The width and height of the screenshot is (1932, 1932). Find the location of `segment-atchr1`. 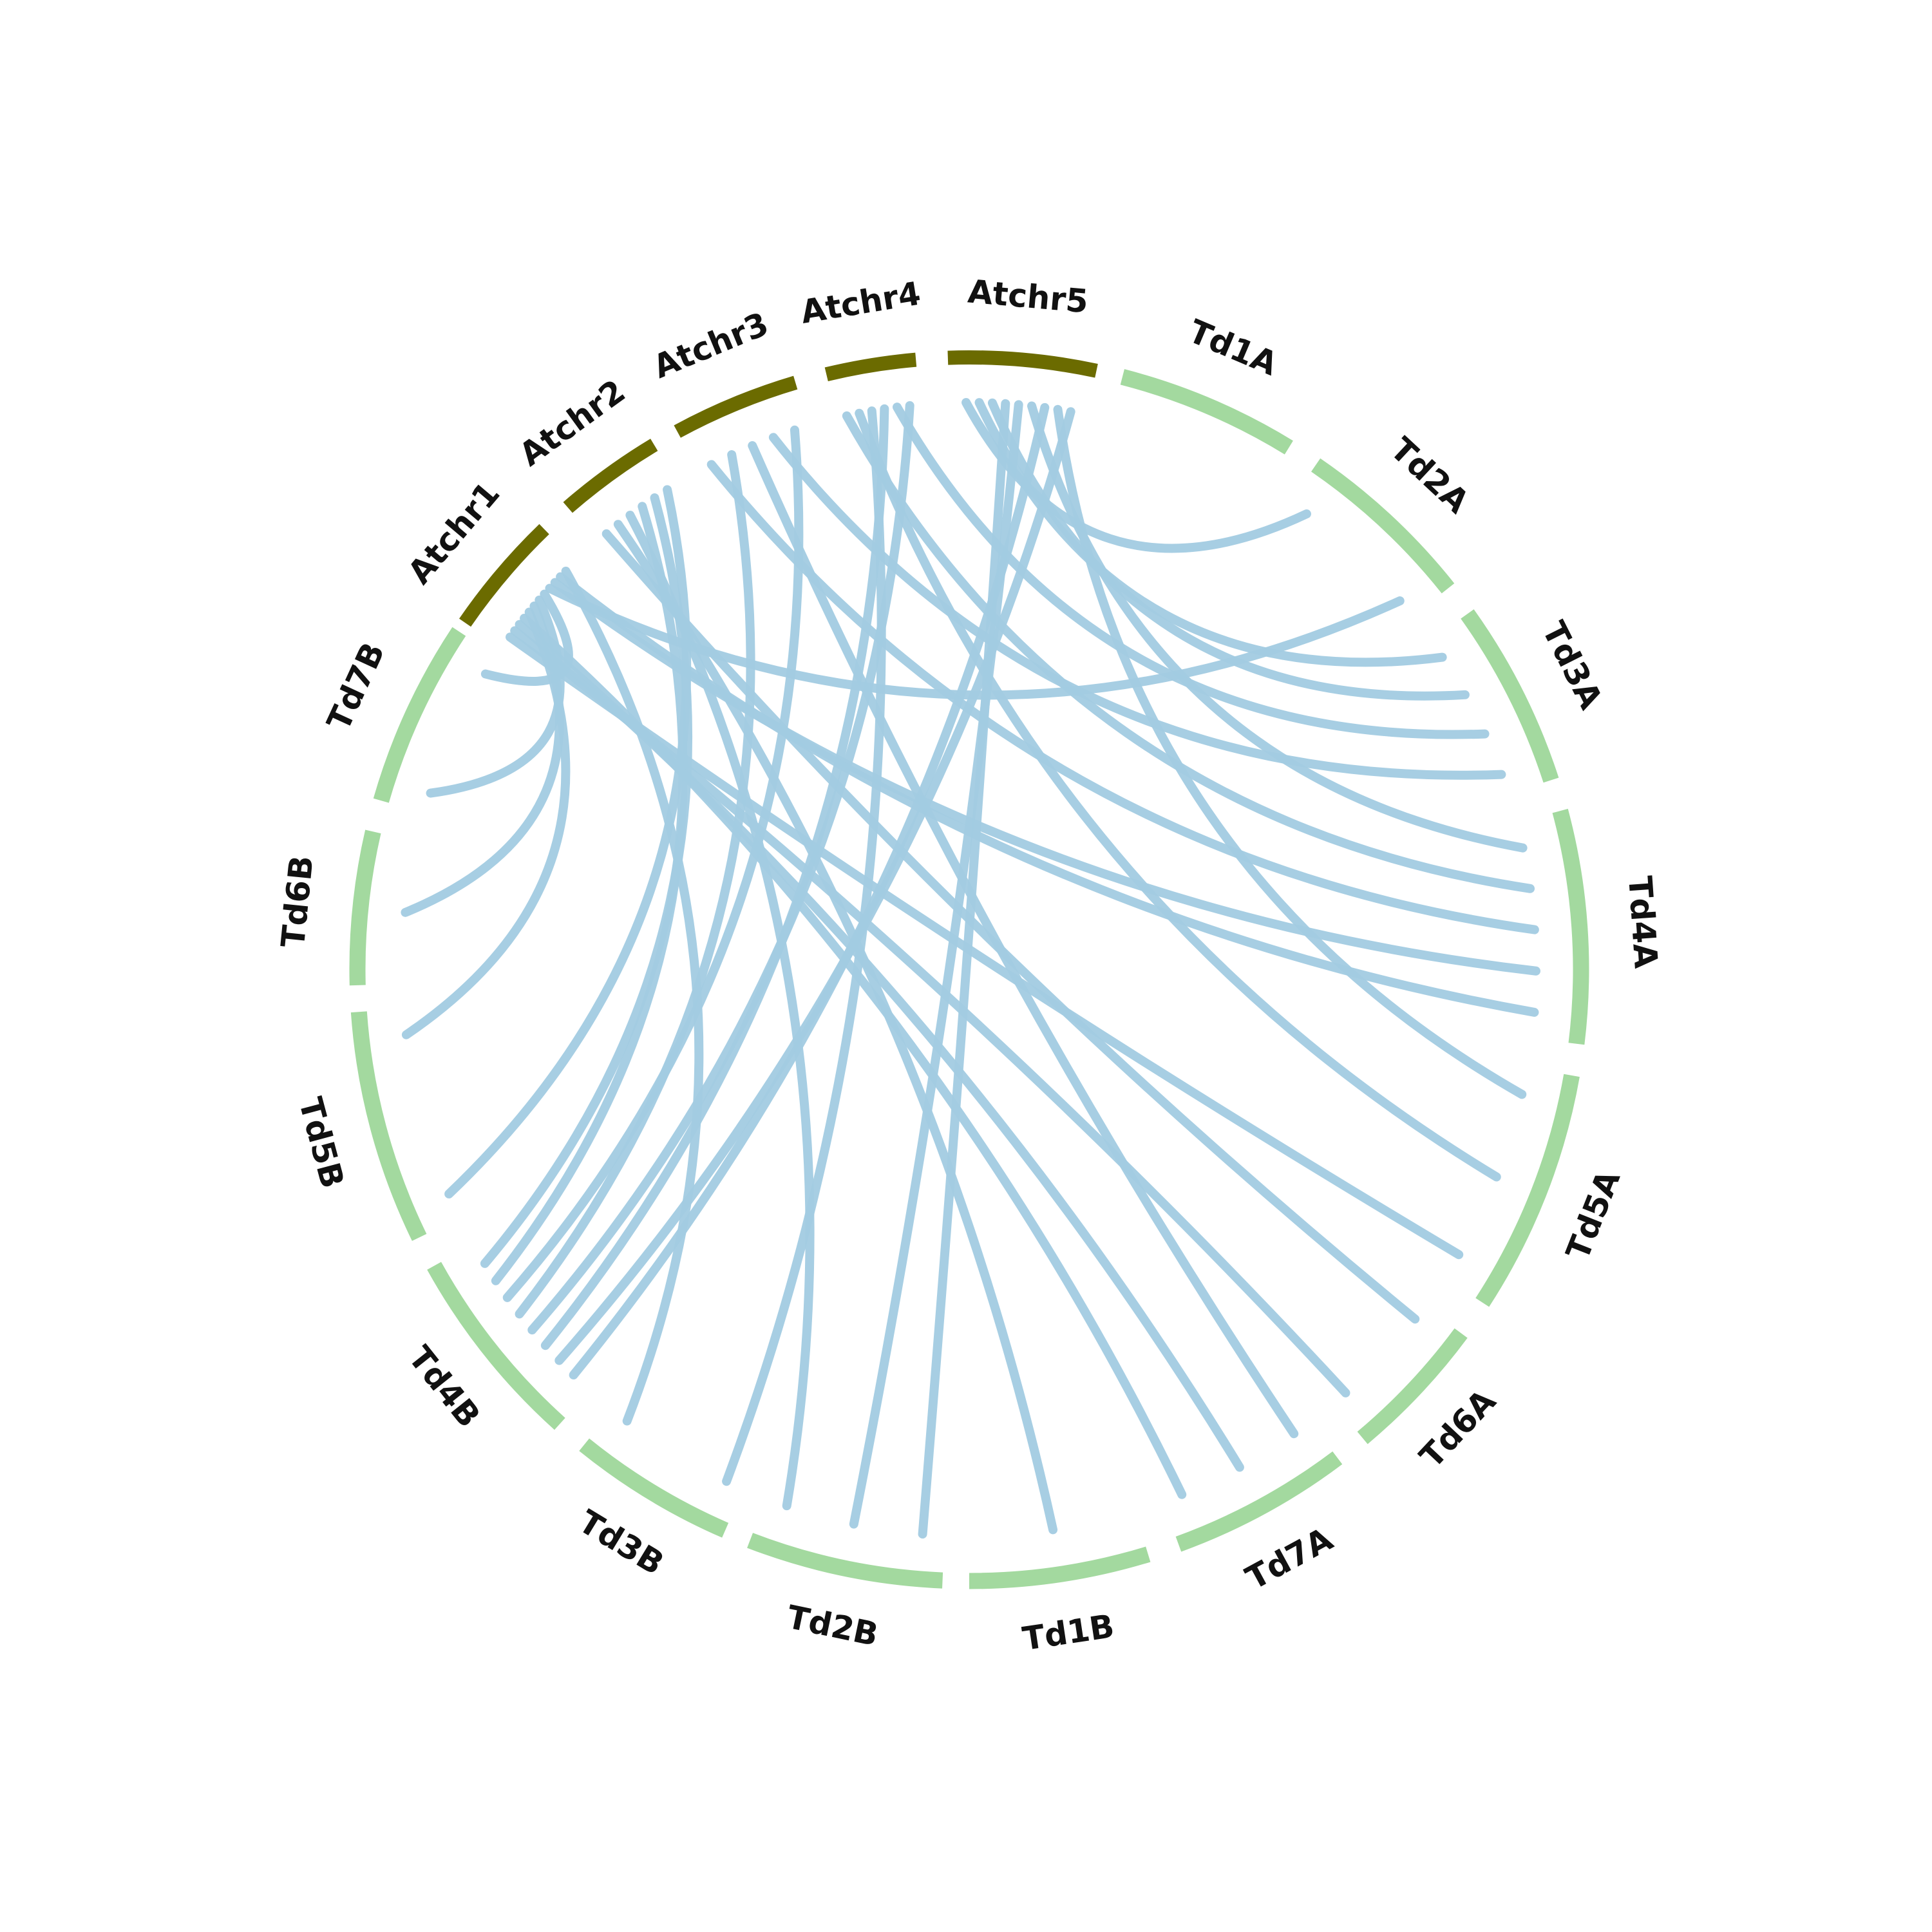

segment-atchr1 is located at coordinates (504, 575).